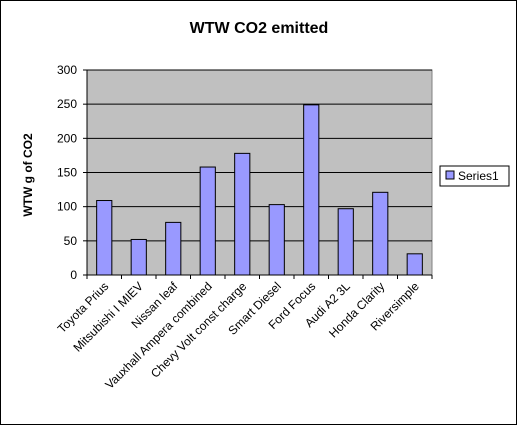  What do you see at coordinates (276, 240) in the screenshot?
I see `bar-smart-diesel` at bounding box center [276, 240].